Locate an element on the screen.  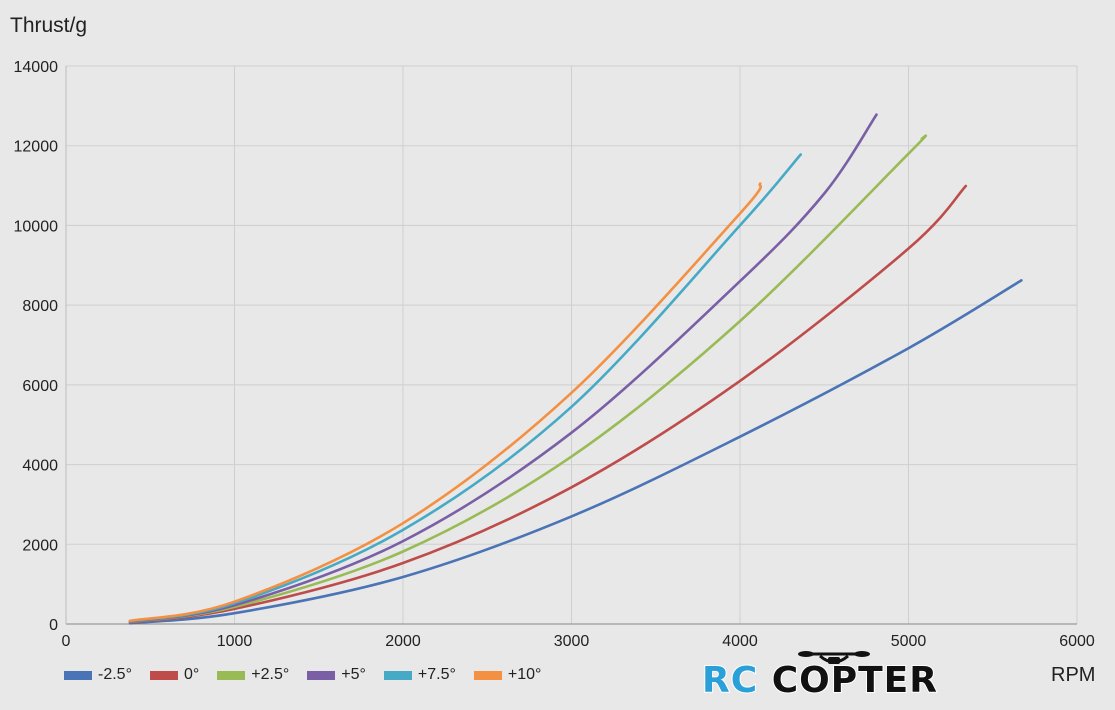
y-tick-label: 6000 is located at coordinates (40, 386).